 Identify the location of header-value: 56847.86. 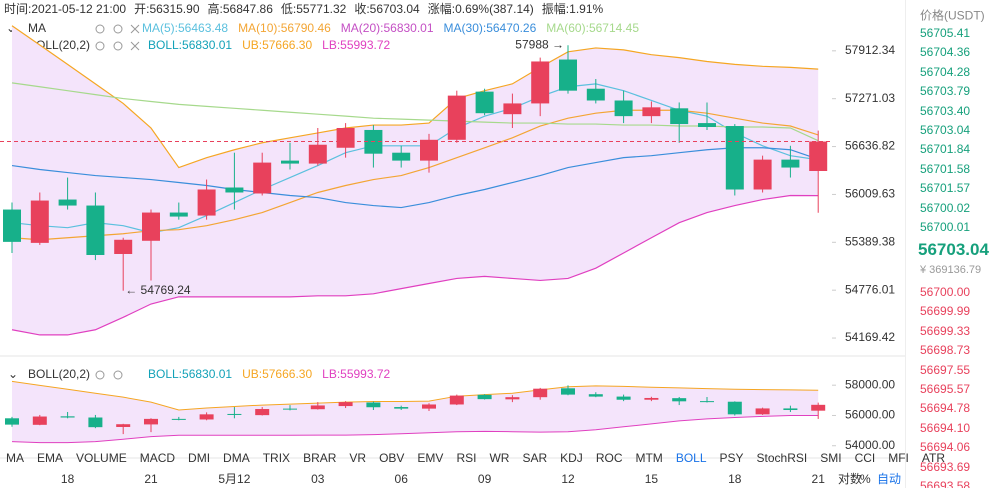
(248, 9).